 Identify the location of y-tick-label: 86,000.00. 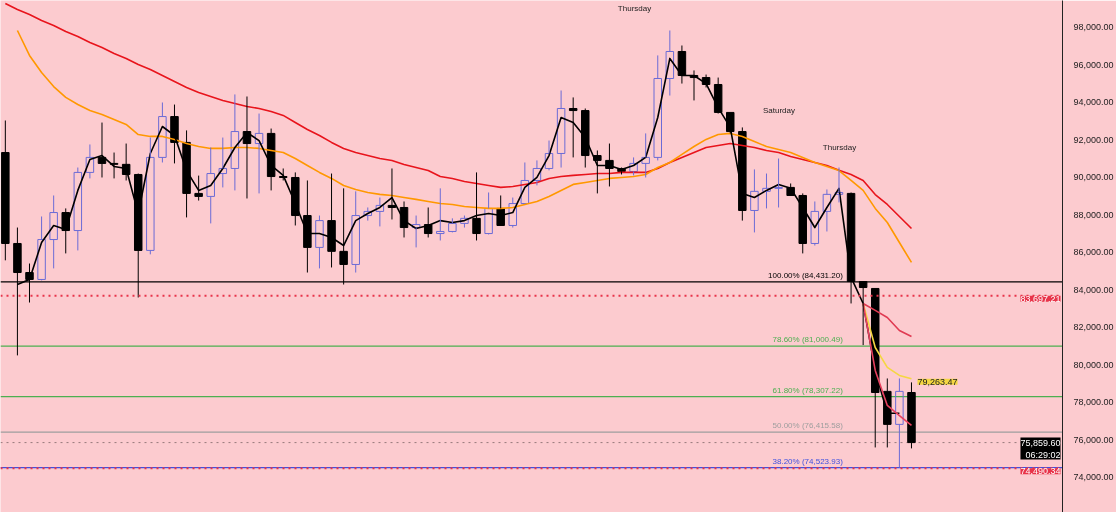
(1093, 252).